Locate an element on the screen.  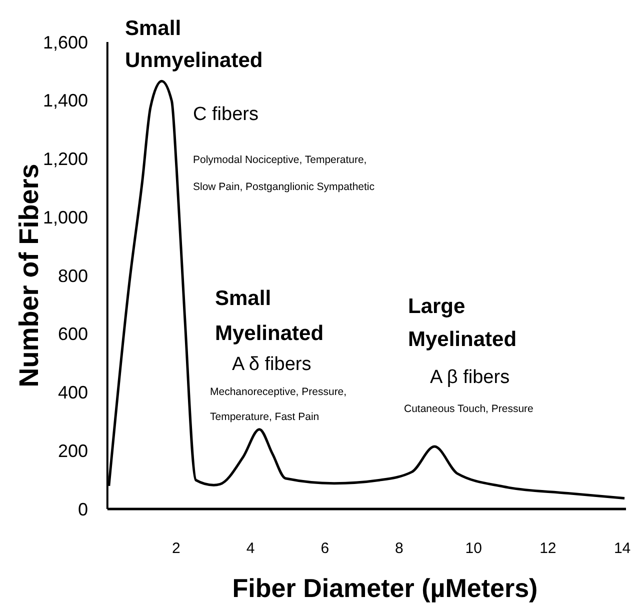
annotation: Polymodal Nociceptive, Temperature, is located at coordinates (280, 160).